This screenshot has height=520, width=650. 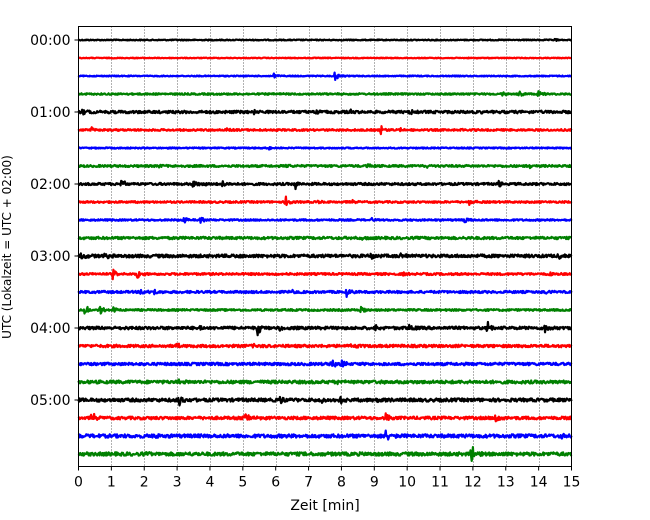 I want to click on x-tick-label: 7, so click(x=308, y=483).